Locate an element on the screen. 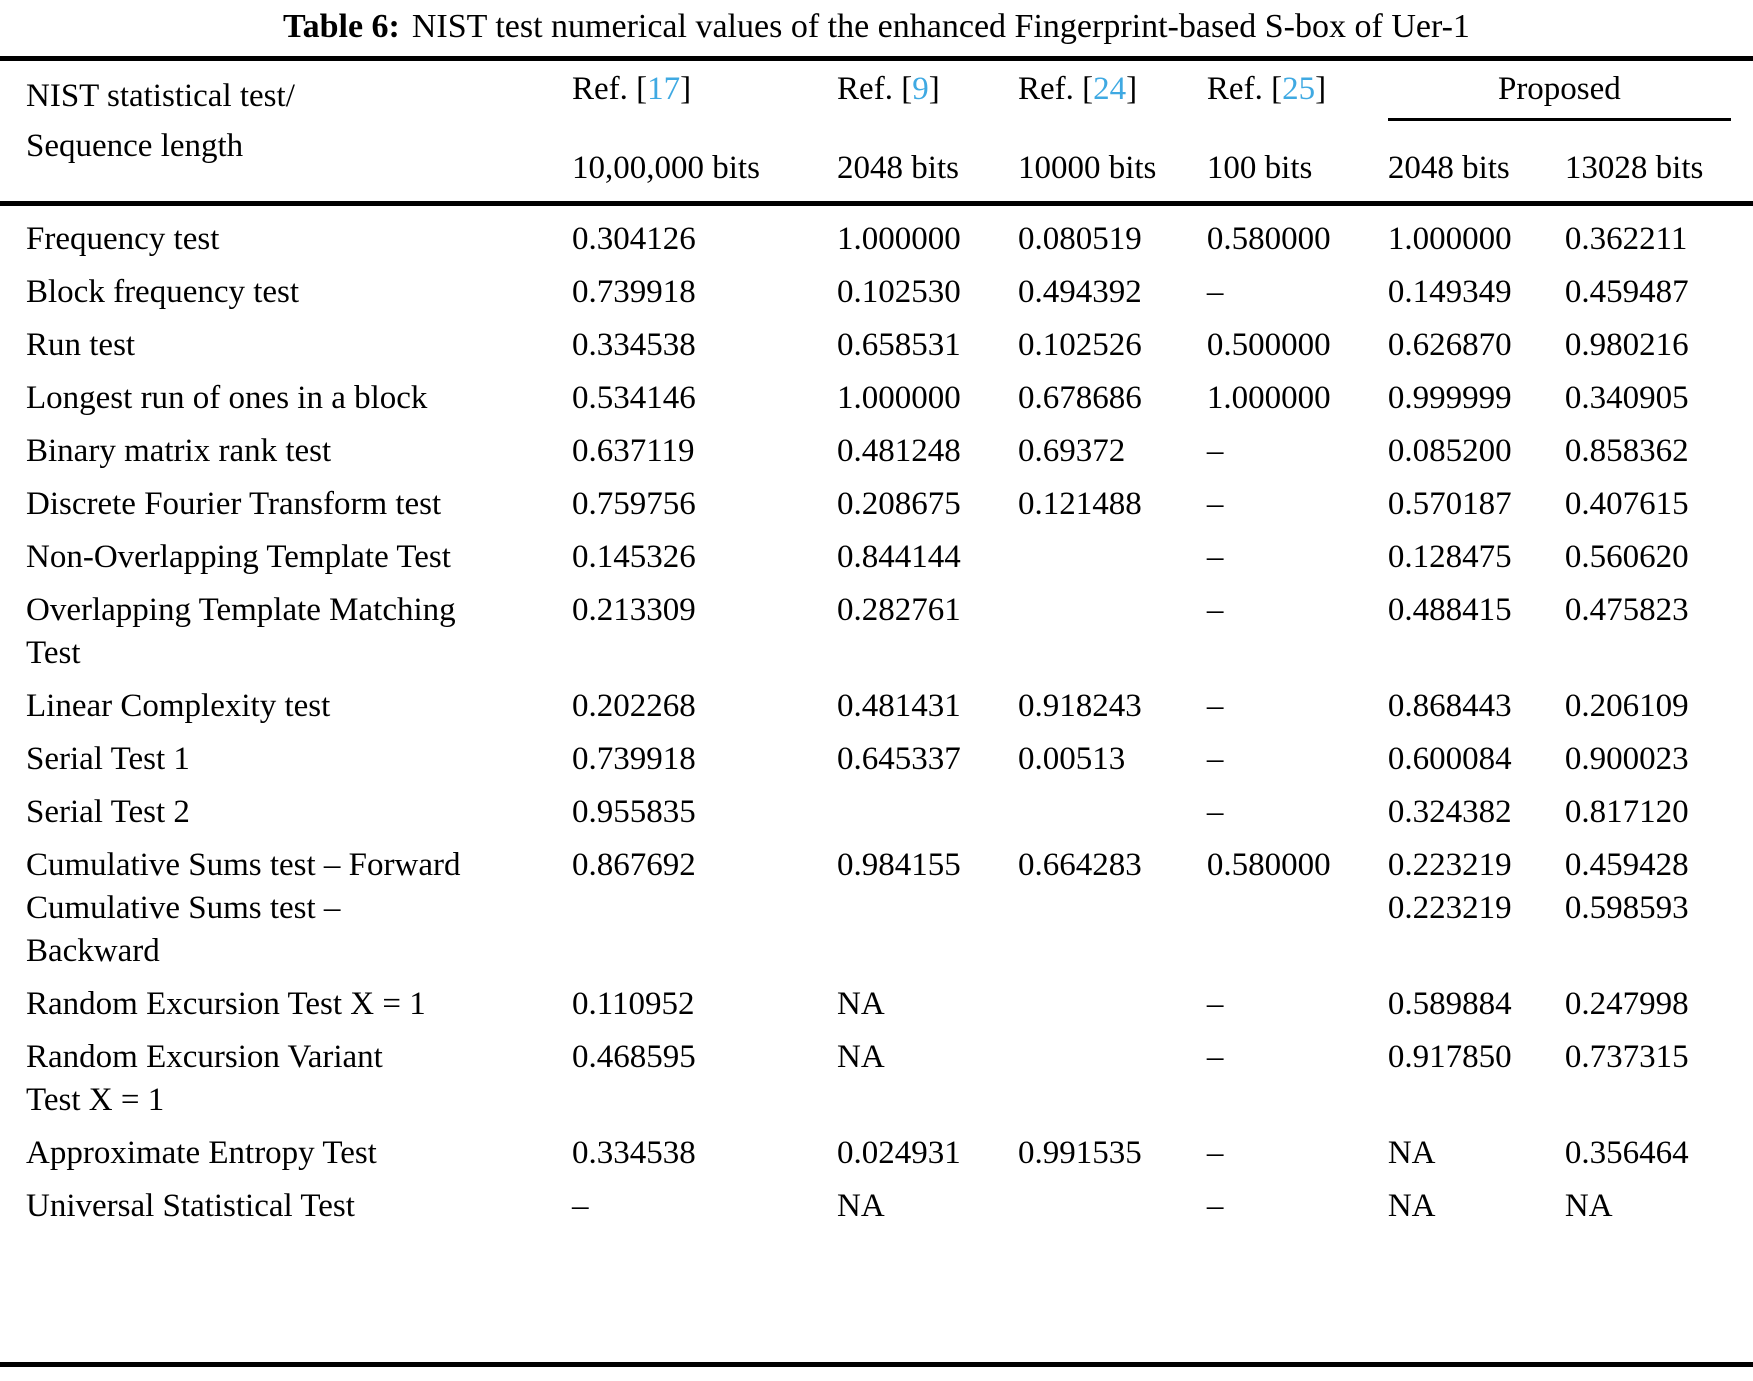 Image resolution: width=1753 pixels, height=1381 pixels. ref-25-label: Ref. [25] is located at coordinates (1297, 89).